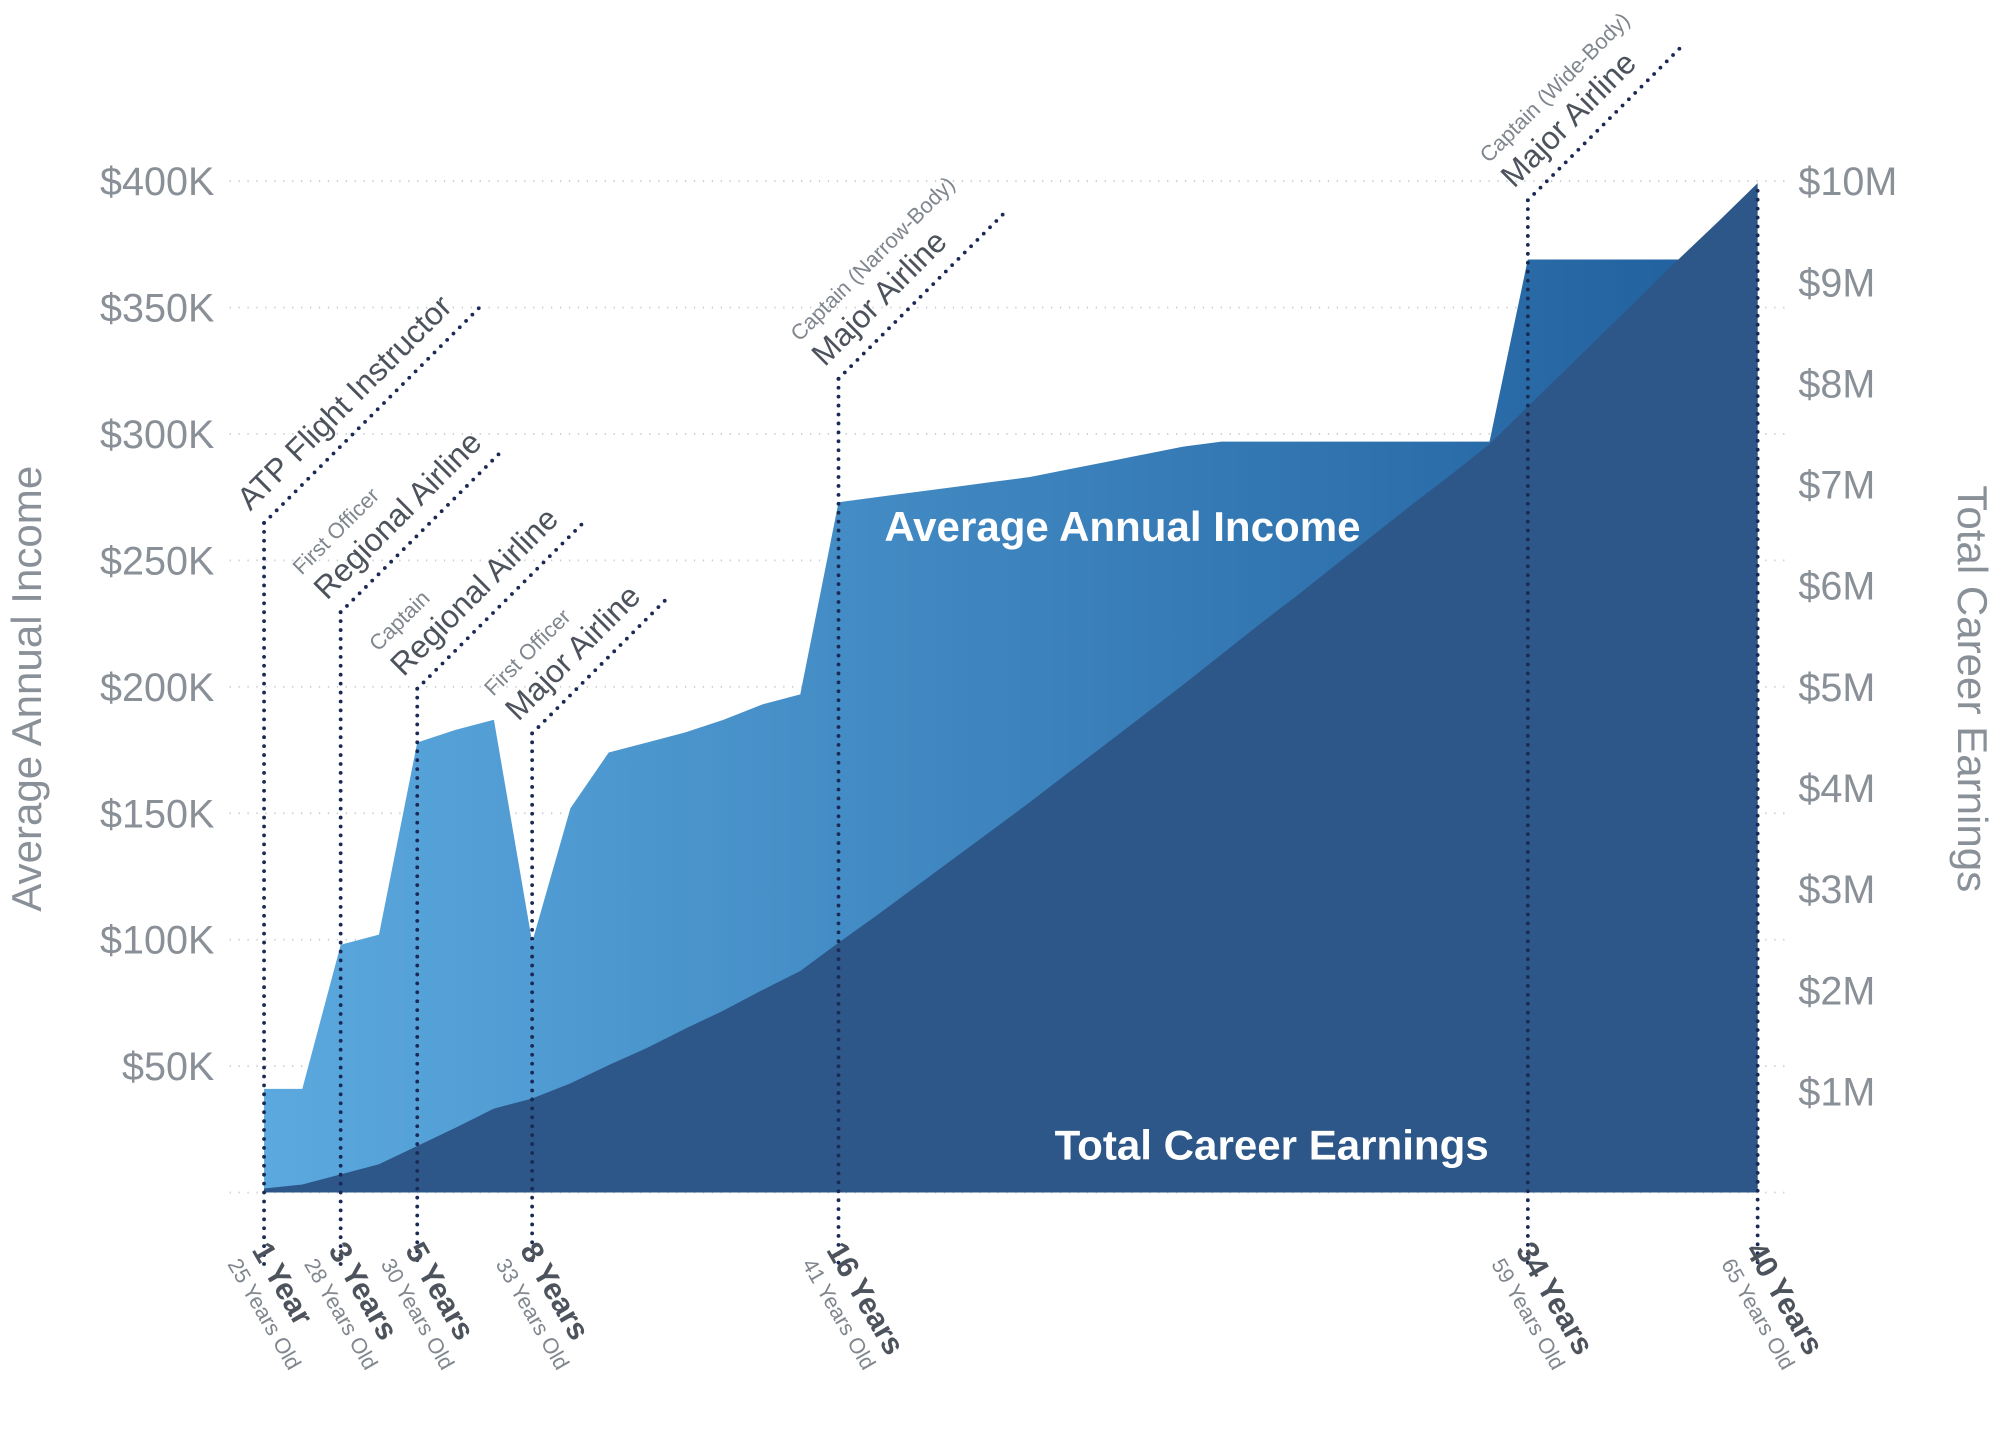 The width and height of the screenshot is (2000, 1440). Describe the element at coordinates (157, 941) in the screenshot. I see `y-tick-label: $100K` at that location.